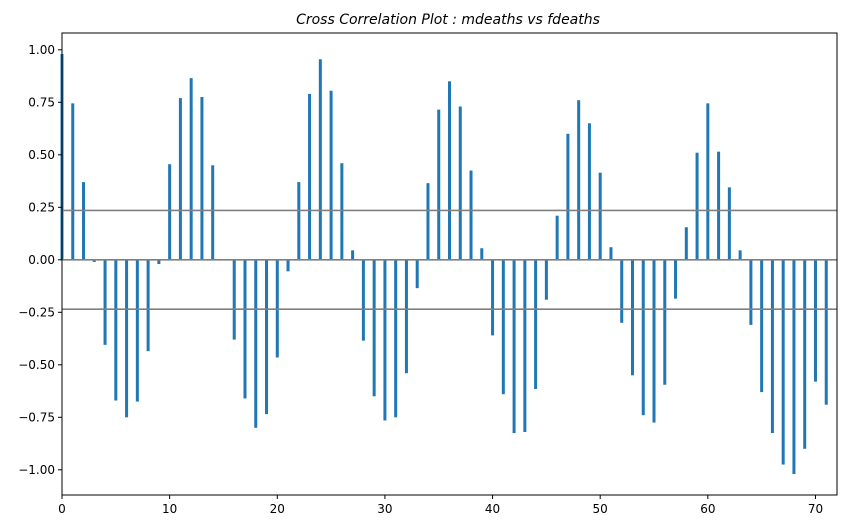  What do you see at coordinates (36, 470) in the screenshot?
I see `y-tick-label: −1.00` at bounding box center [36, 470].